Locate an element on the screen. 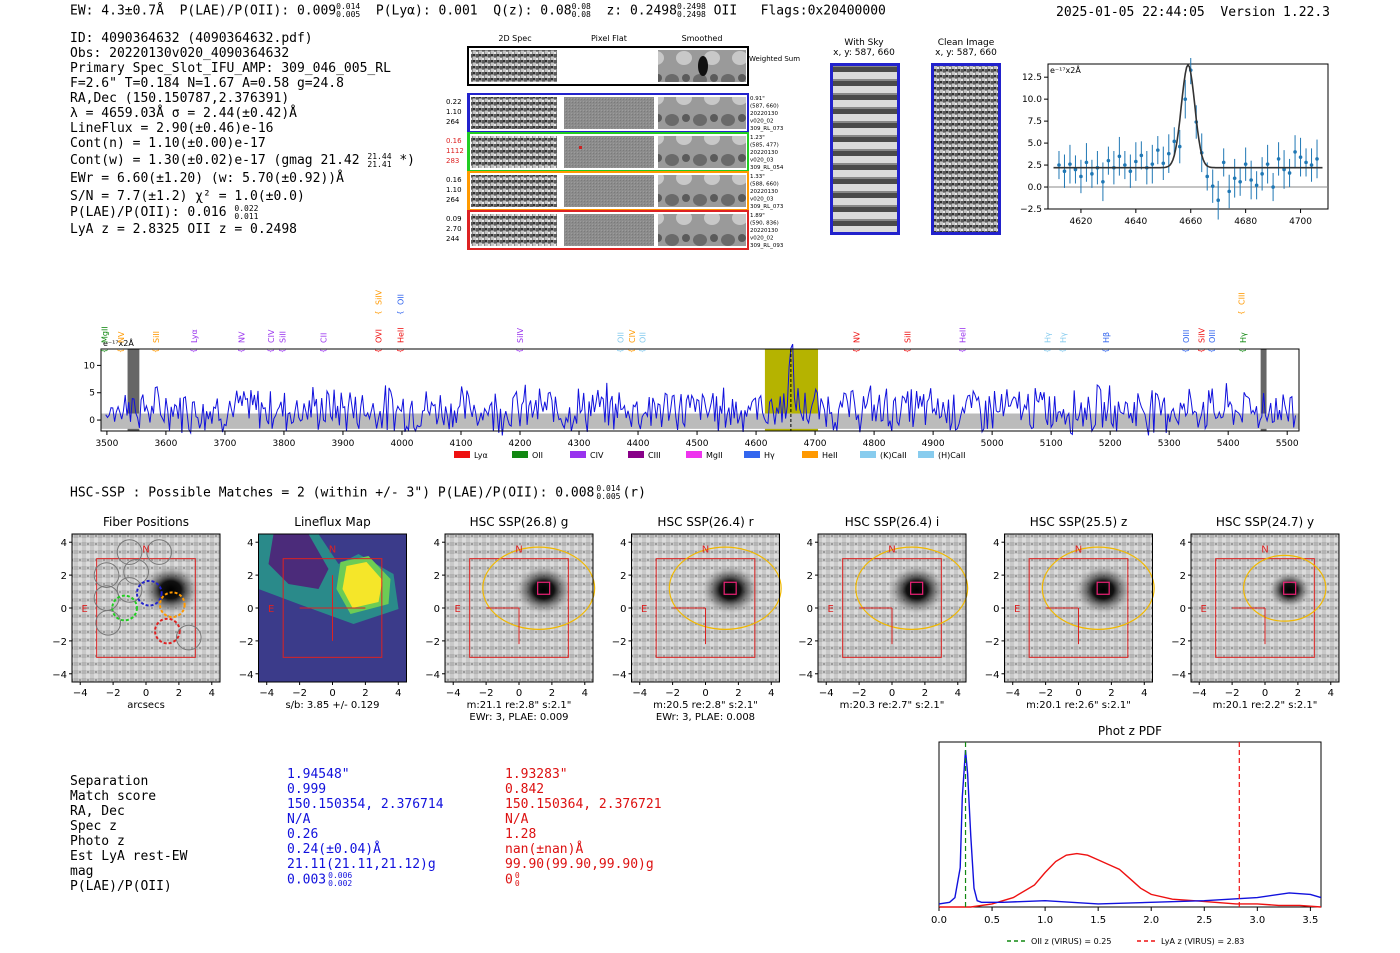  spec-xtick-label: 4400 is located at coordinates (638, 444).